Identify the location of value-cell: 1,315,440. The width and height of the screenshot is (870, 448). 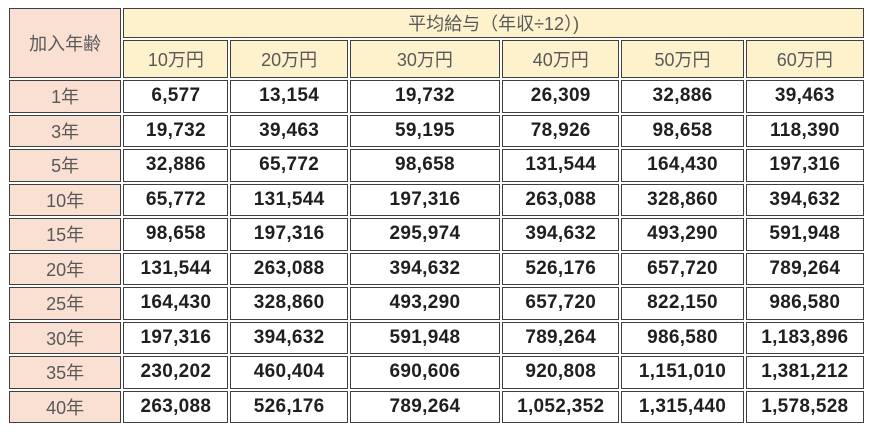
(682, 406).